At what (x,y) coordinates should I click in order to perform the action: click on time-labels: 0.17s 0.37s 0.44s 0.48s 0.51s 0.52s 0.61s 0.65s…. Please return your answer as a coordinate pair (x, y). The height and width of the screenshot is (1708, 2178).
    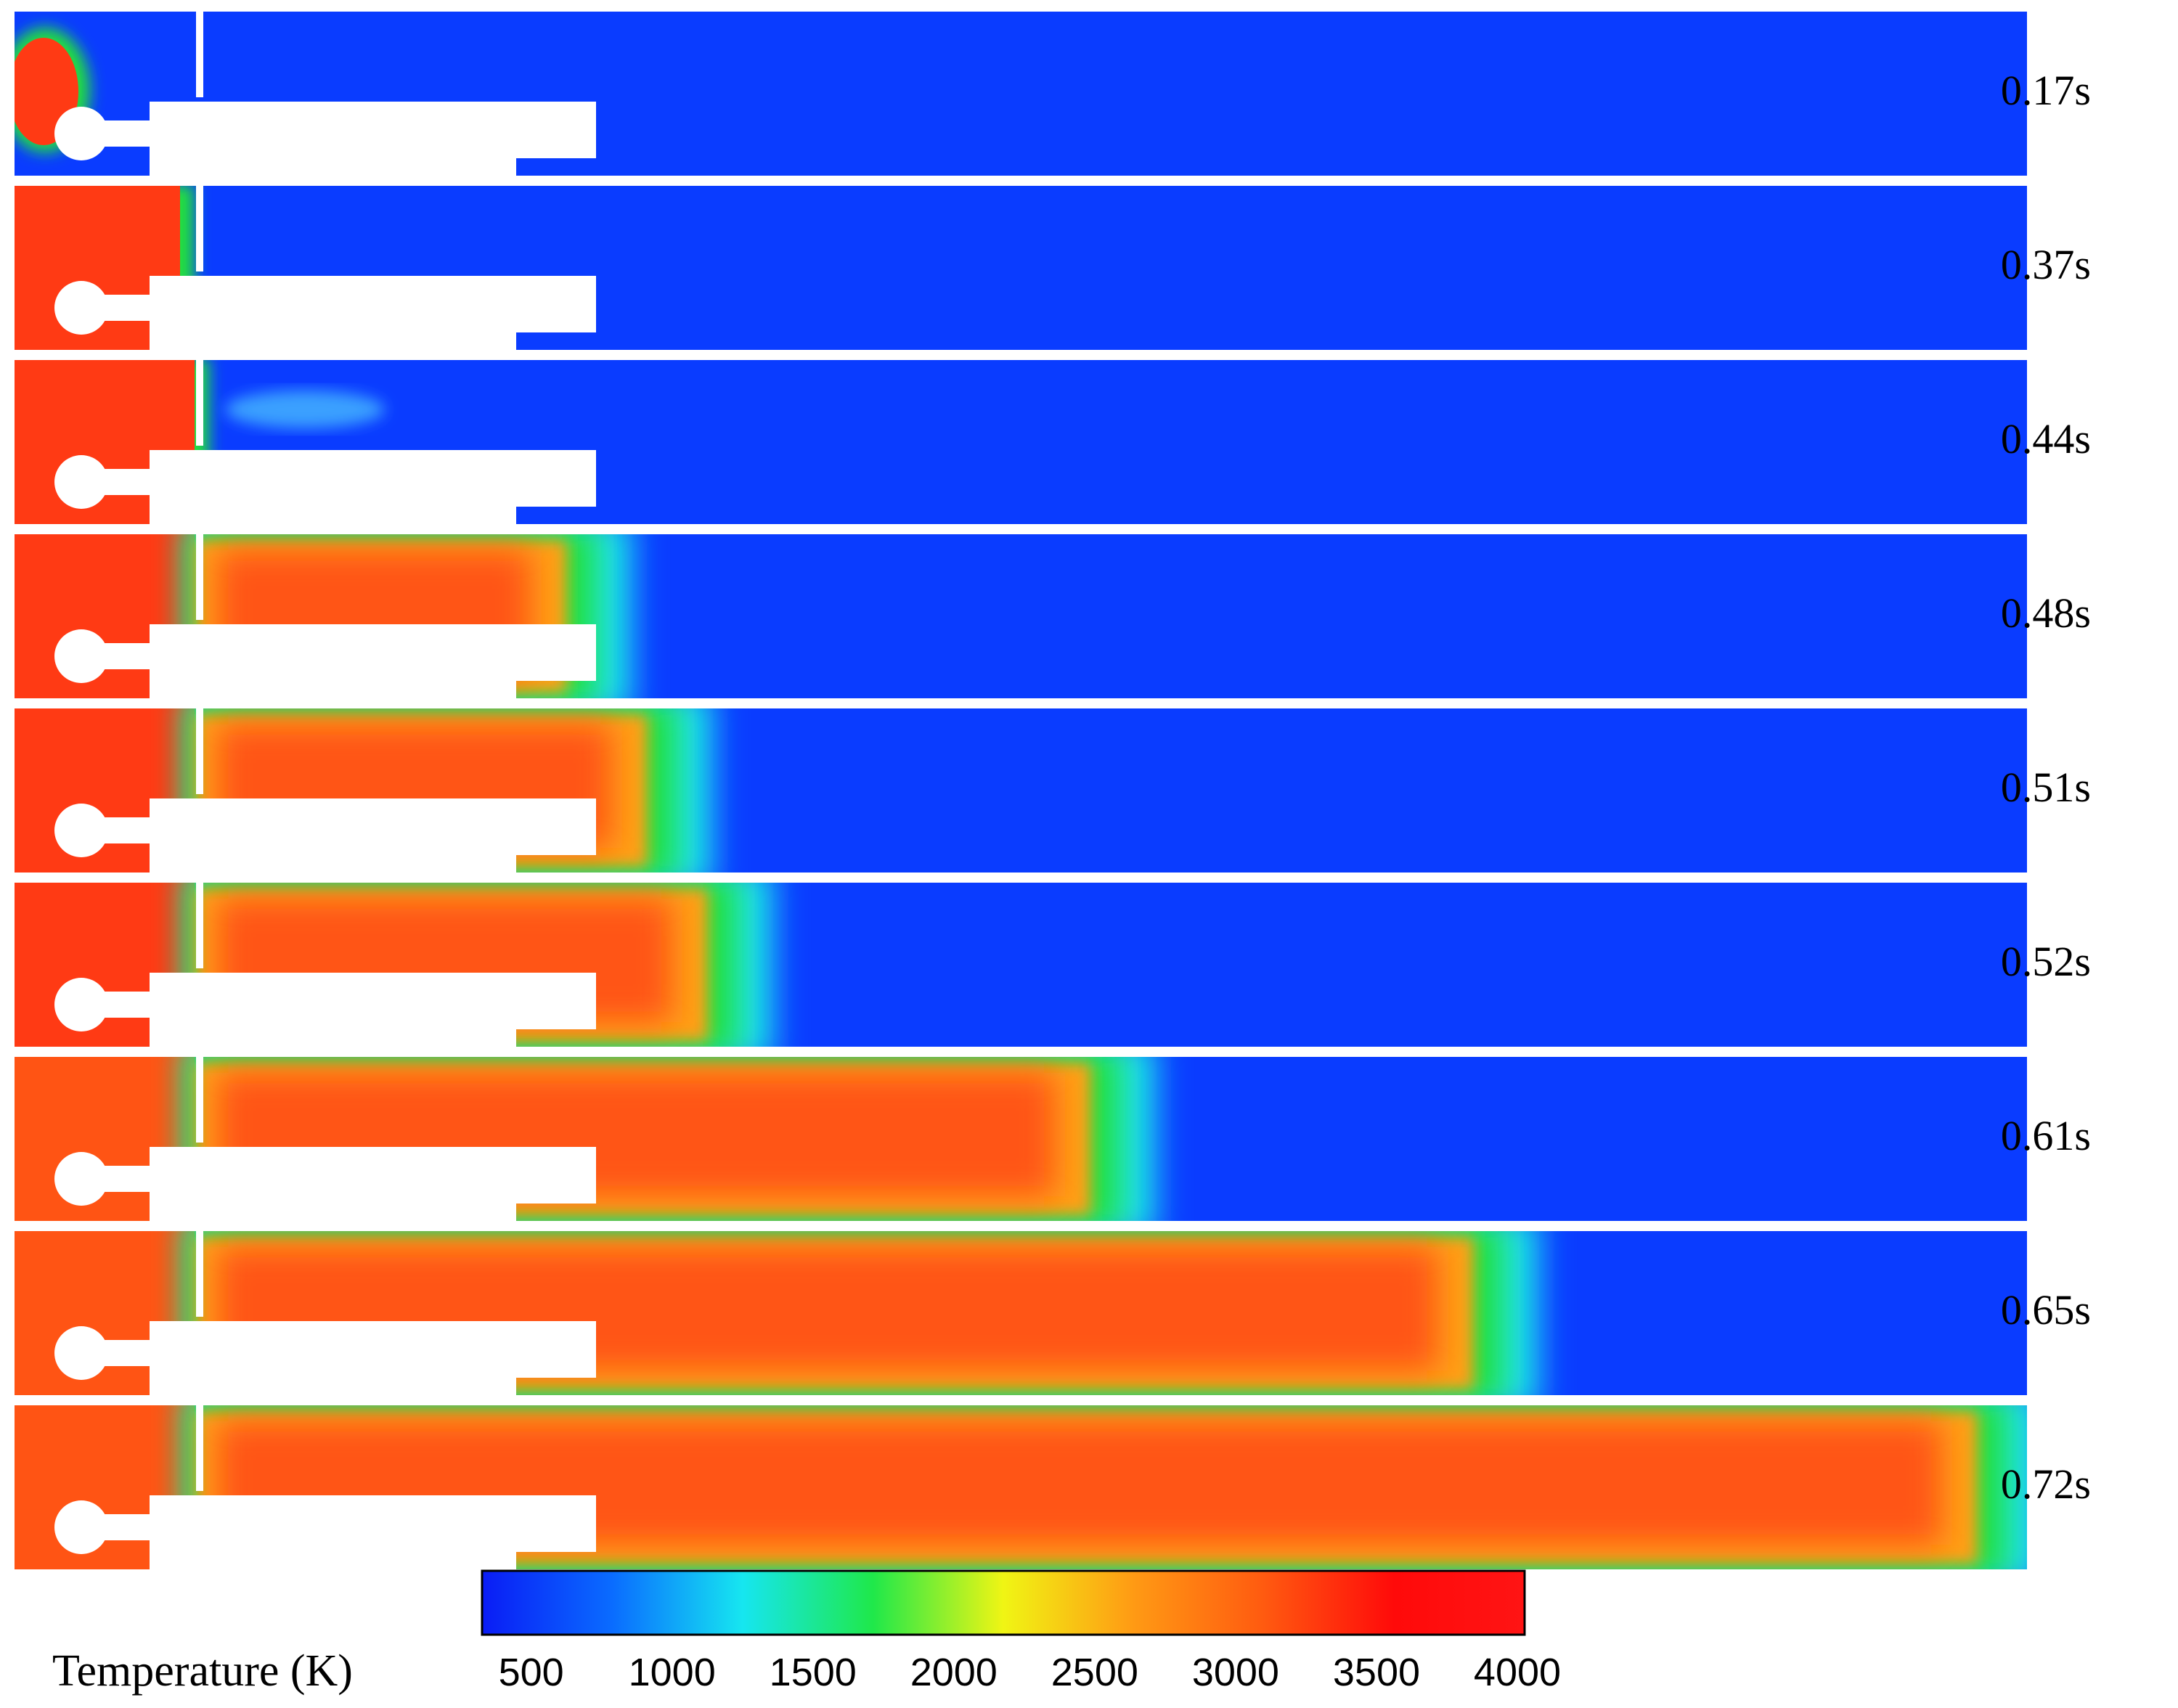
    Looking at the image, I should click on (2046, 787).